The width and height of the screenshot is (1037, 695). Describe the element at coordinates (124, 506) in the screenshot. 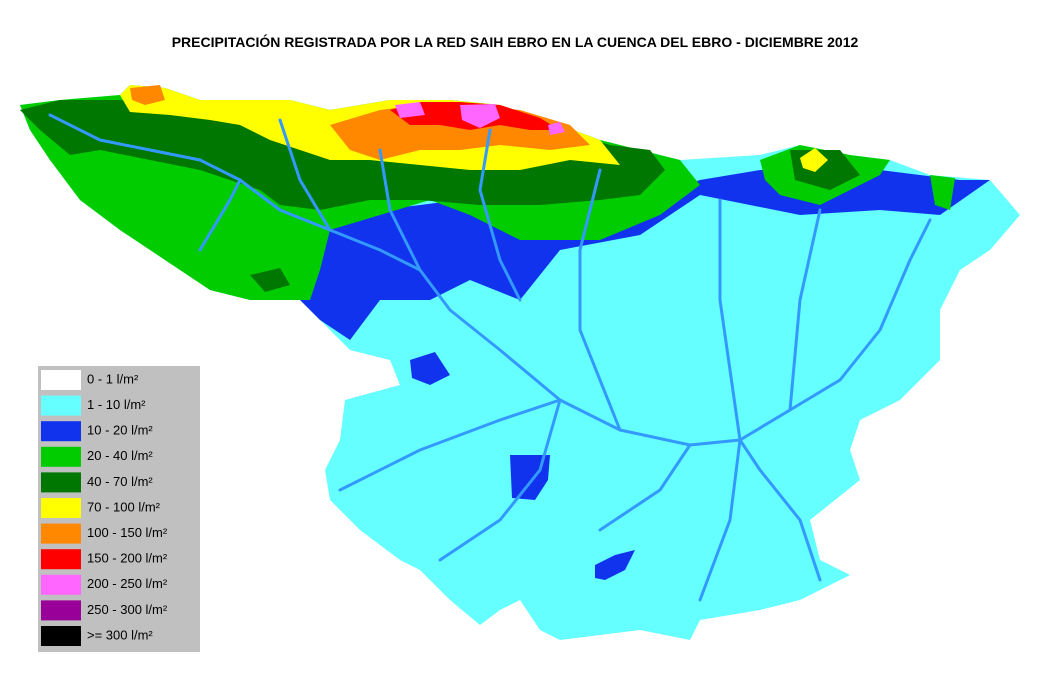

I see `legend-label: 70 - 100 l/m²` at that location.